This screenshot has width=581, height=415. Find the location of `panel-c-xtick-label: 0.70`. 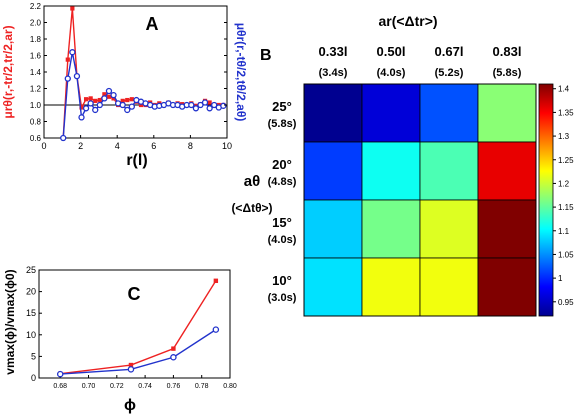

panel-c-xtick-label: 0.70 is located at coordinates (89, 386).